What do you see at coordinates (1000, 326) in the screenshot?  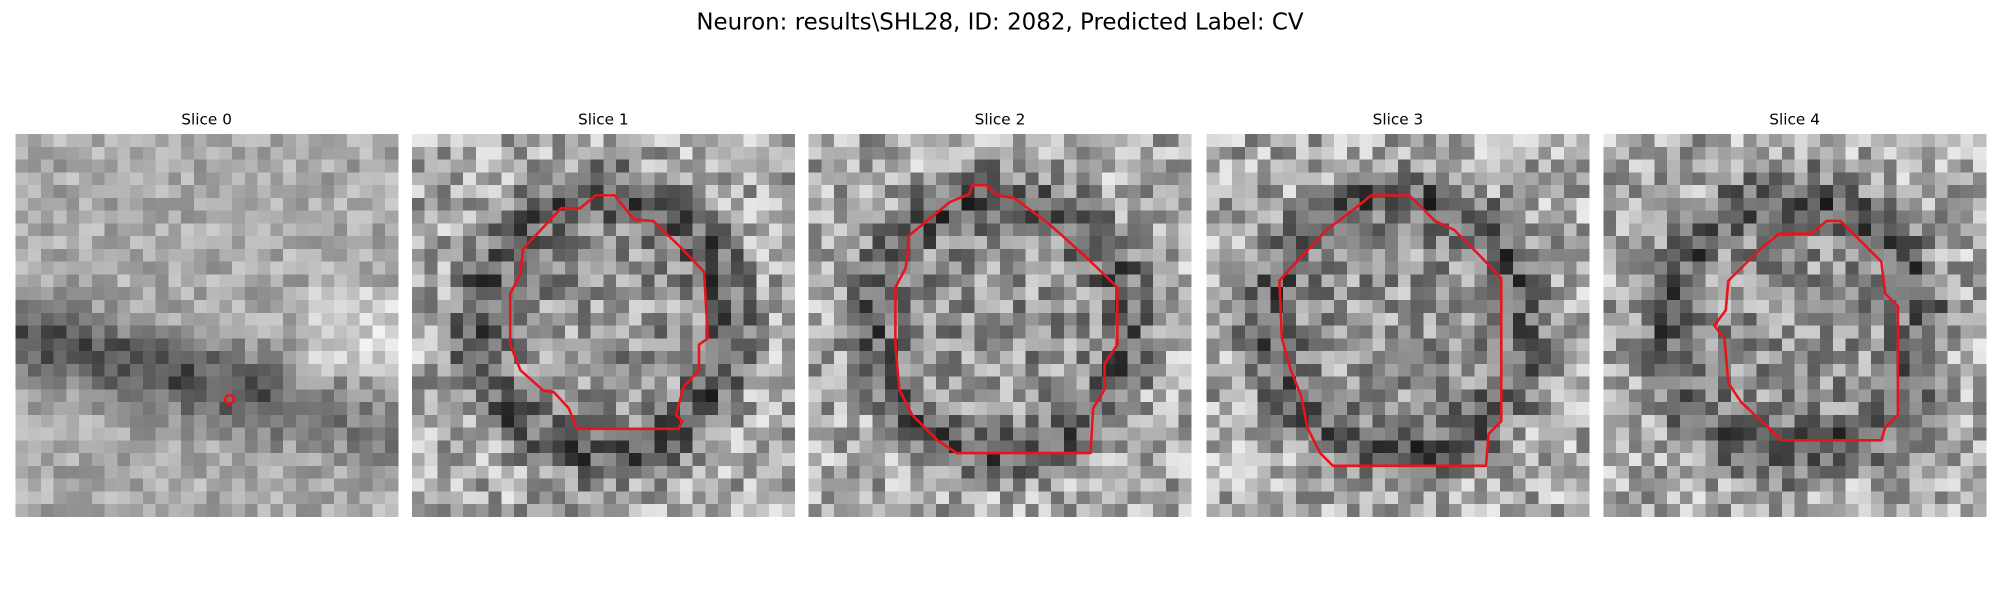 I see `slice-image` at bounding box center [1000, 326].